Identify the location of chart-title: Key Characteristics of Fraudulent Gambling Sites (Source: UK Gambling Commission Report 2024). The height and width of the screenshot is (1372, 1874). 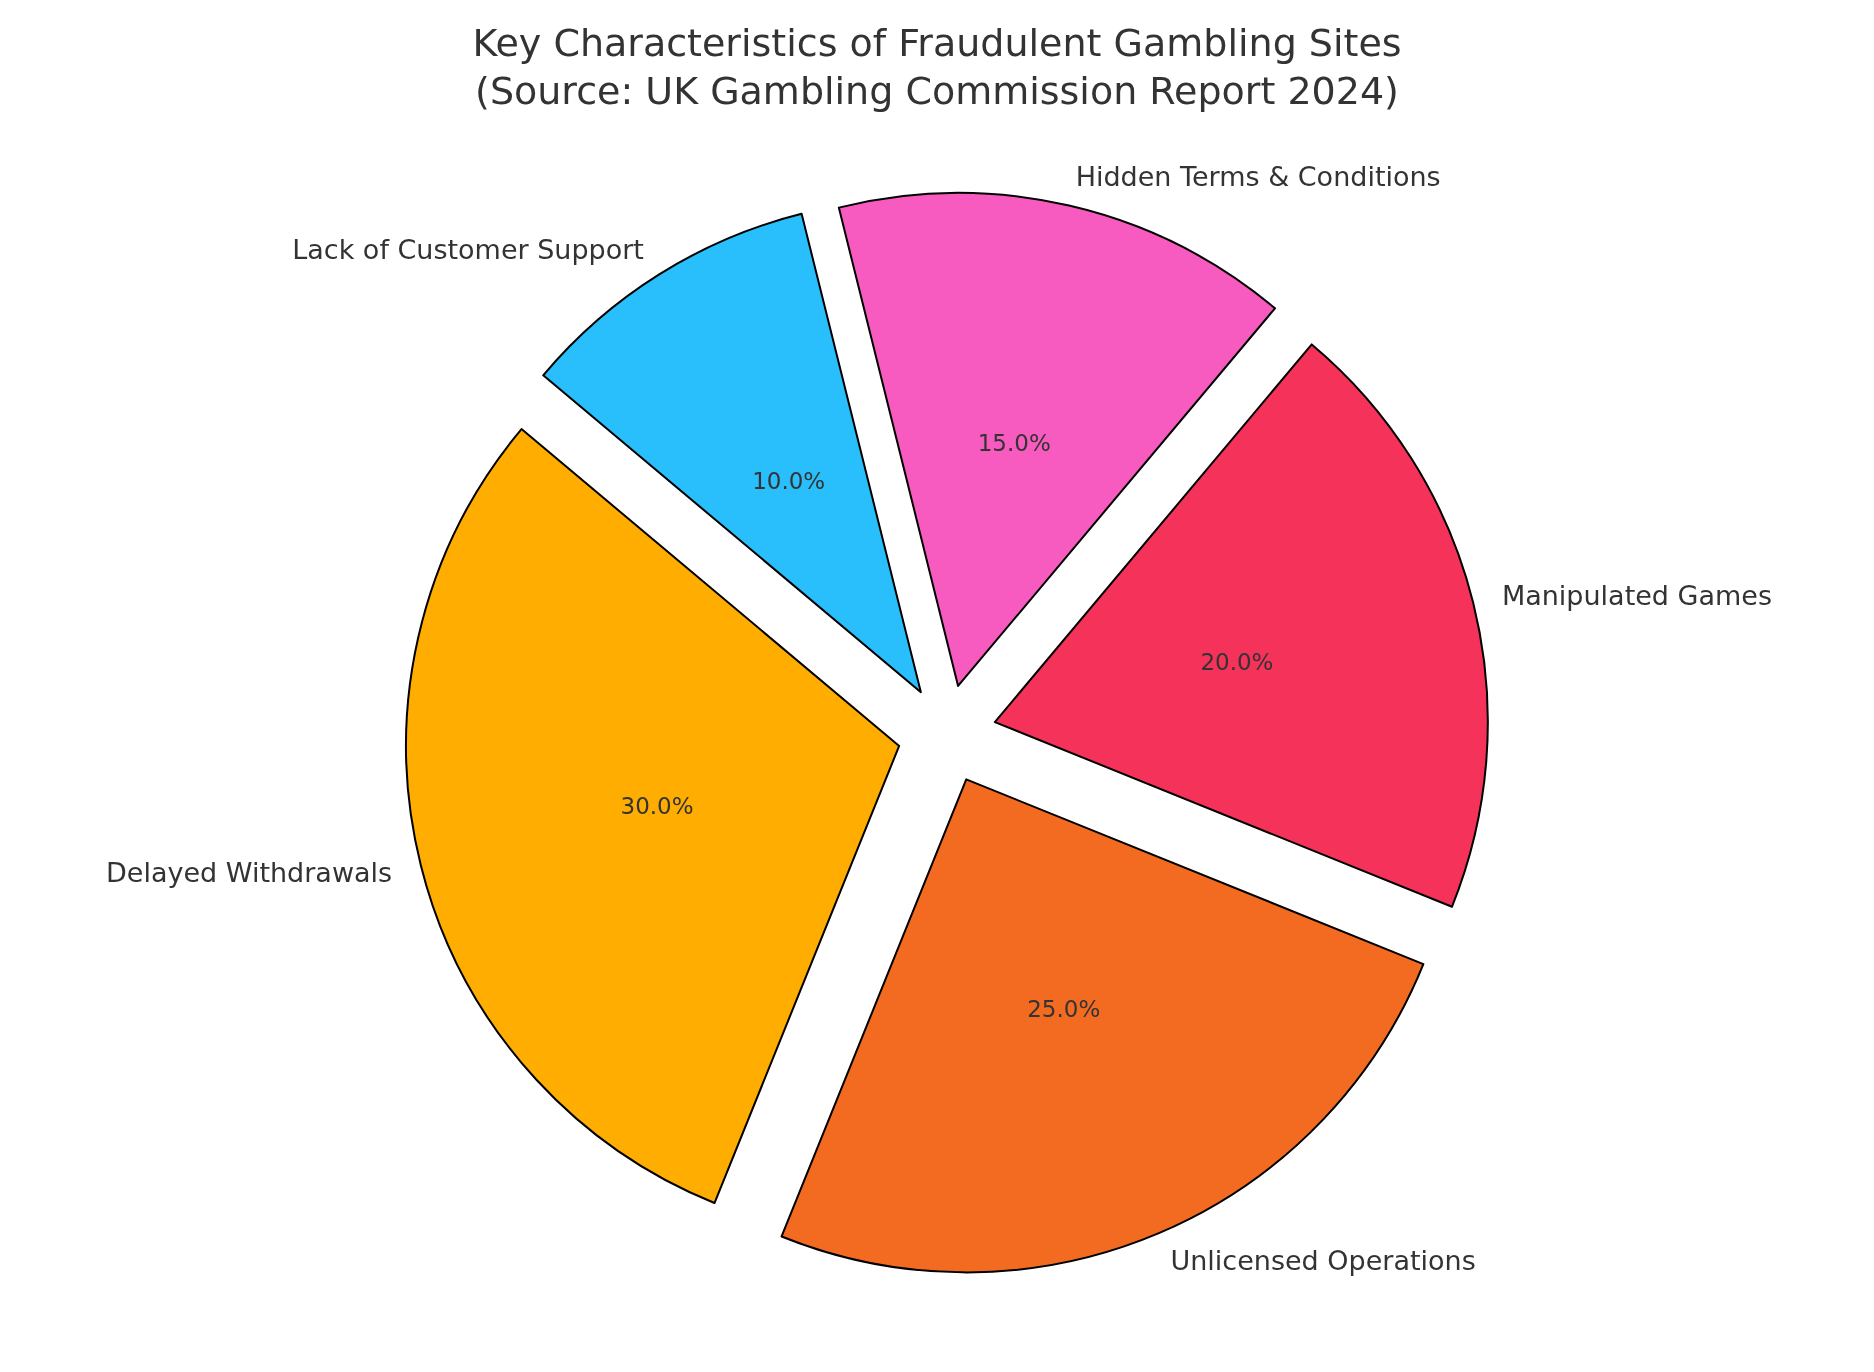
(937, 67).